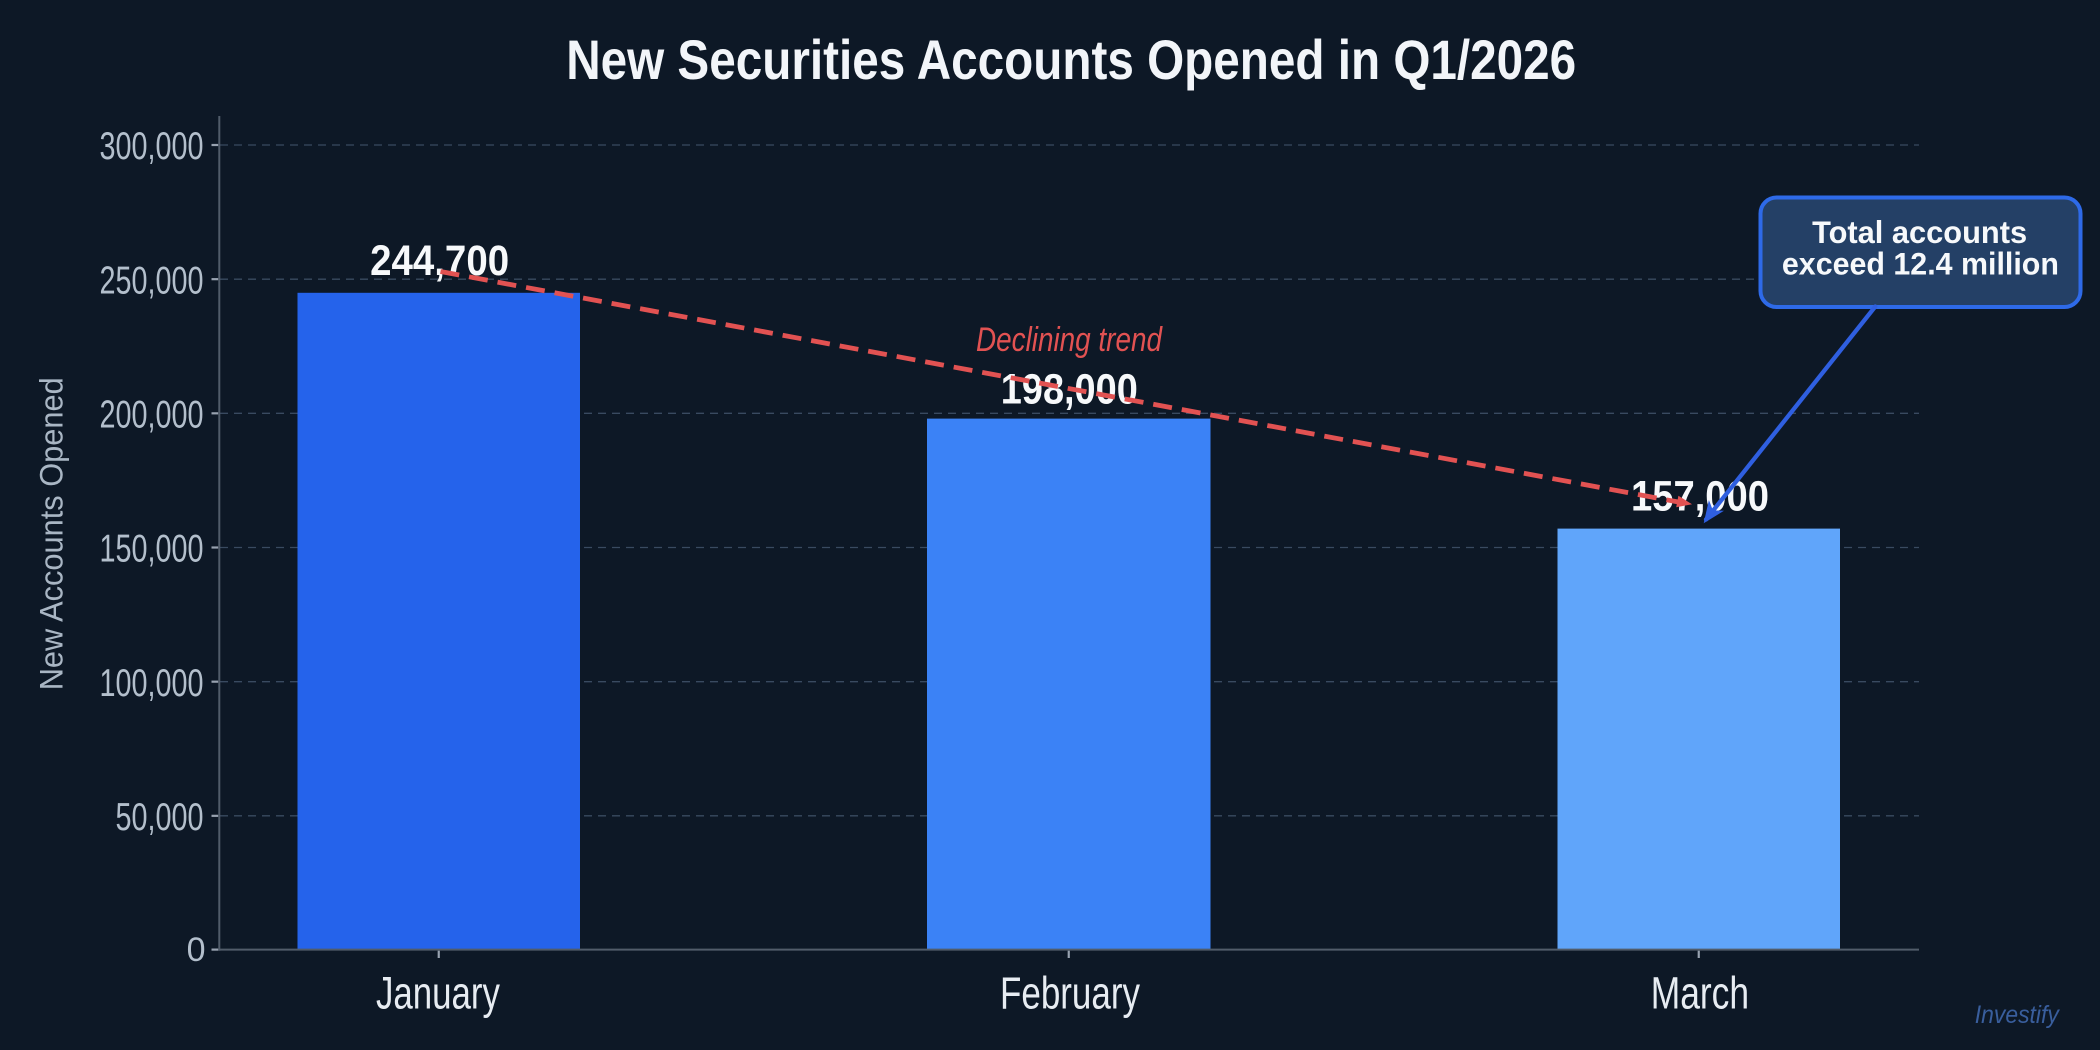  What do you see at coordinates (1069, 340) in the screenshot?
I see `svg-text: Declining trend` at bounding box center [1069, 340].